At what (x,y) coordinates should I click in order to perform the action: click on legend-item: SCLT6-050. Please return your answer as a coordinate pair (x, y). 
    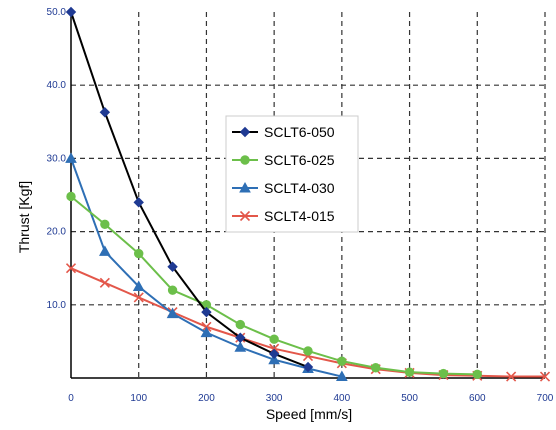
    Looking at the image, I should click on (283, 132).